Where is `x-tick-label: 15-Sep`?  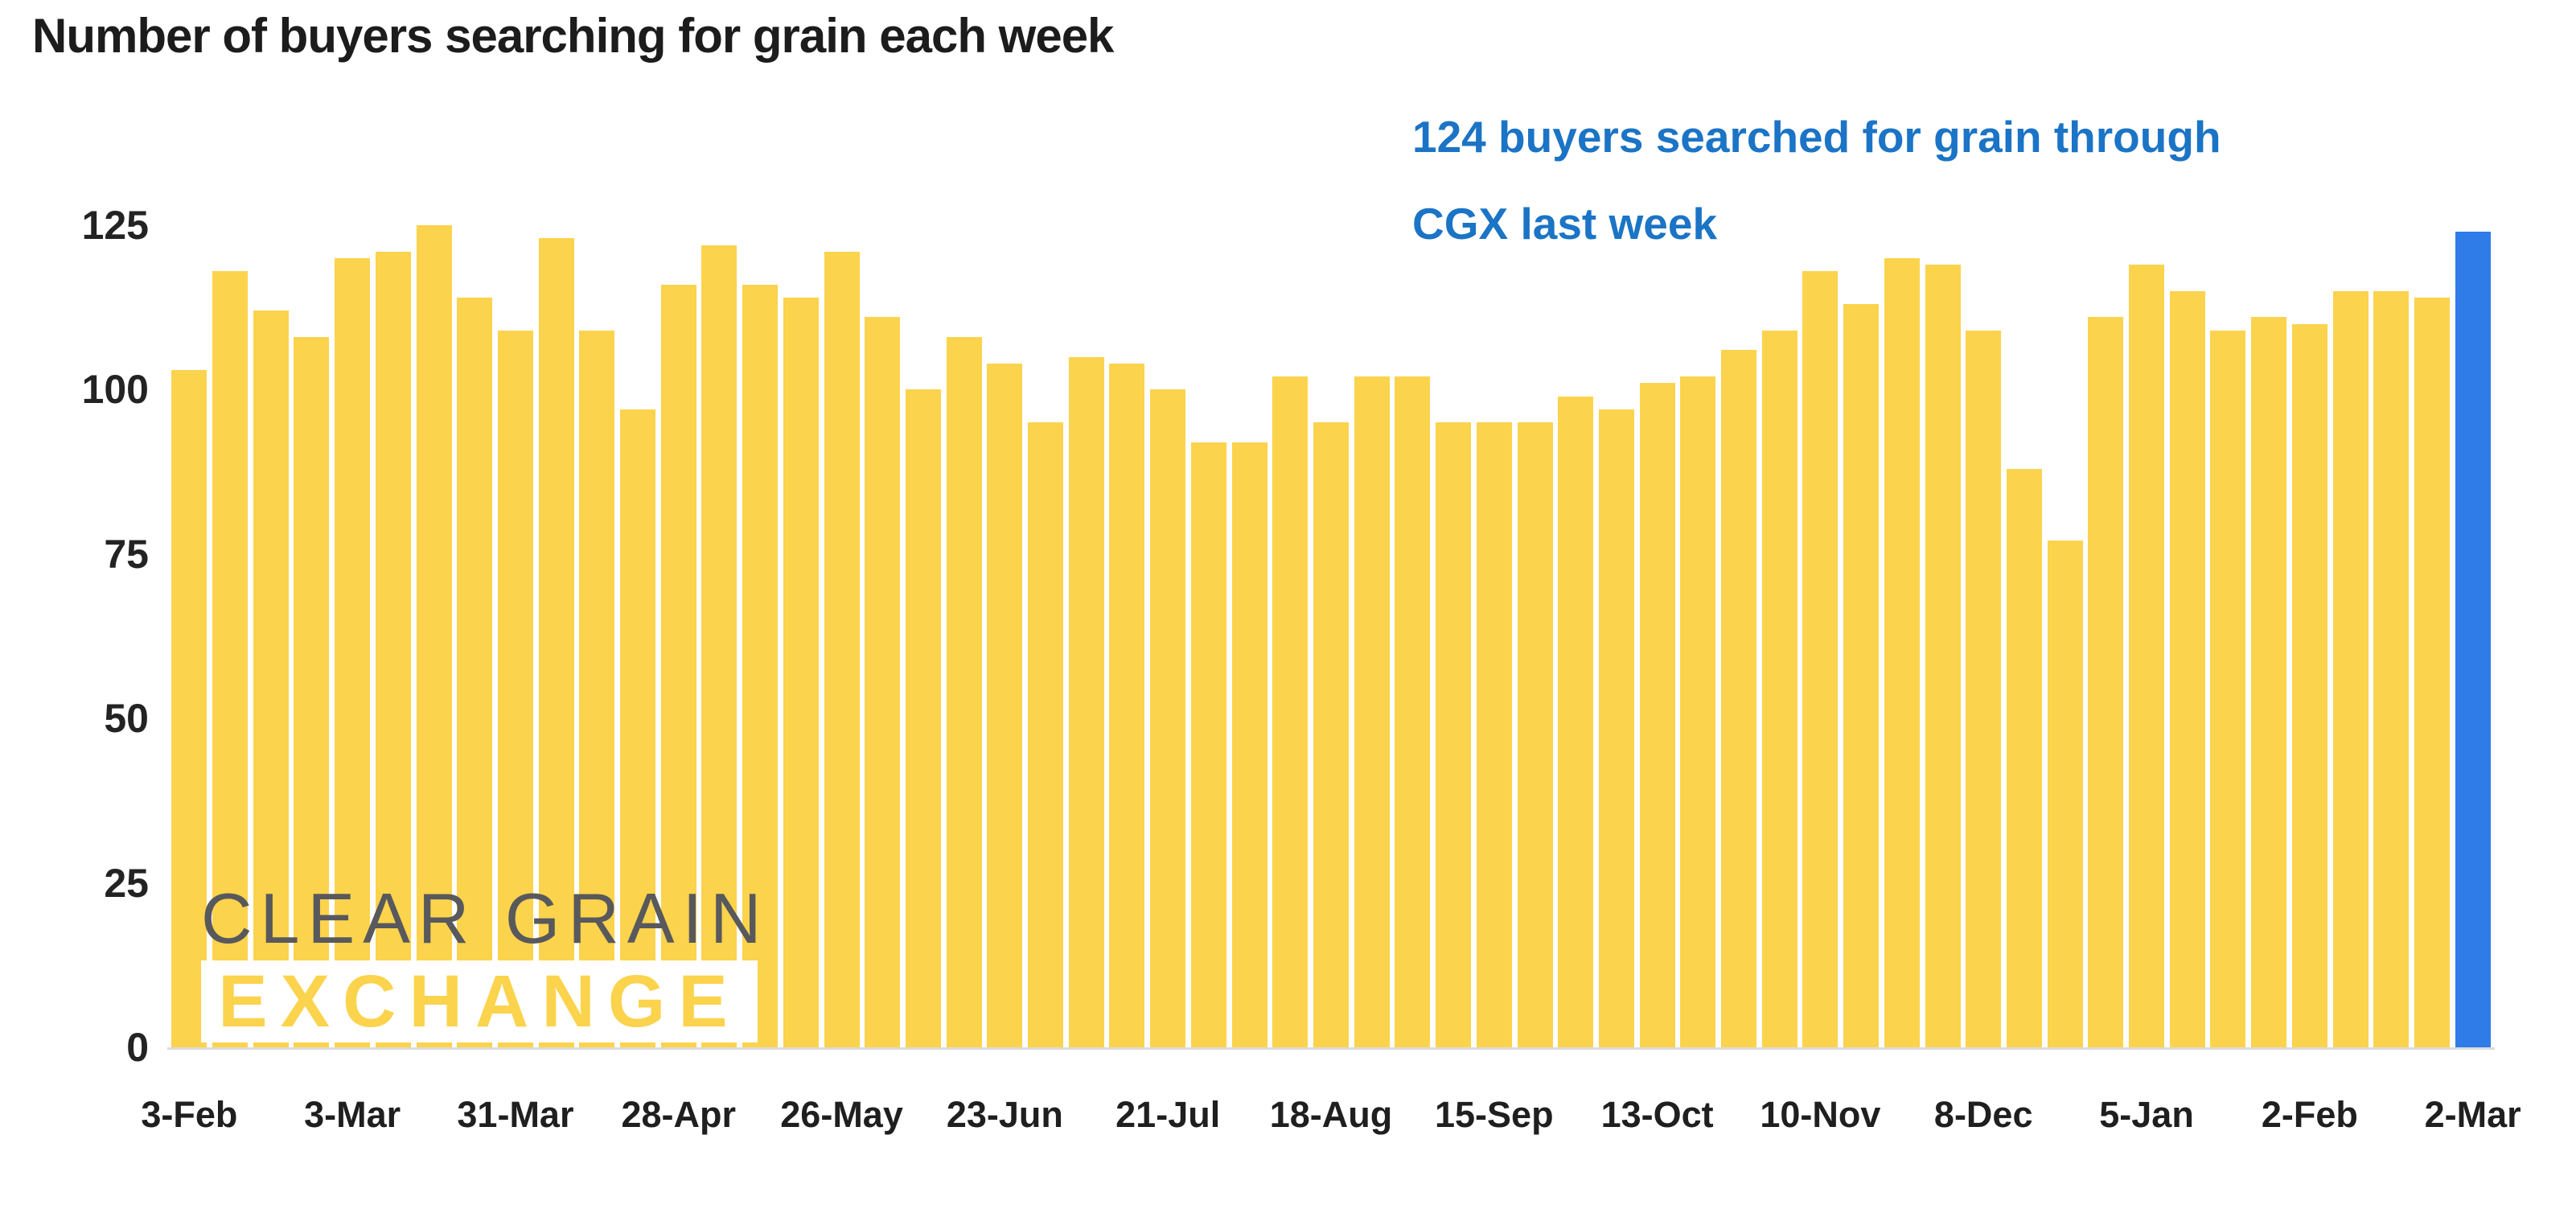
x-tick-label: 15-Sep is located at coordinates (1494, 1114).